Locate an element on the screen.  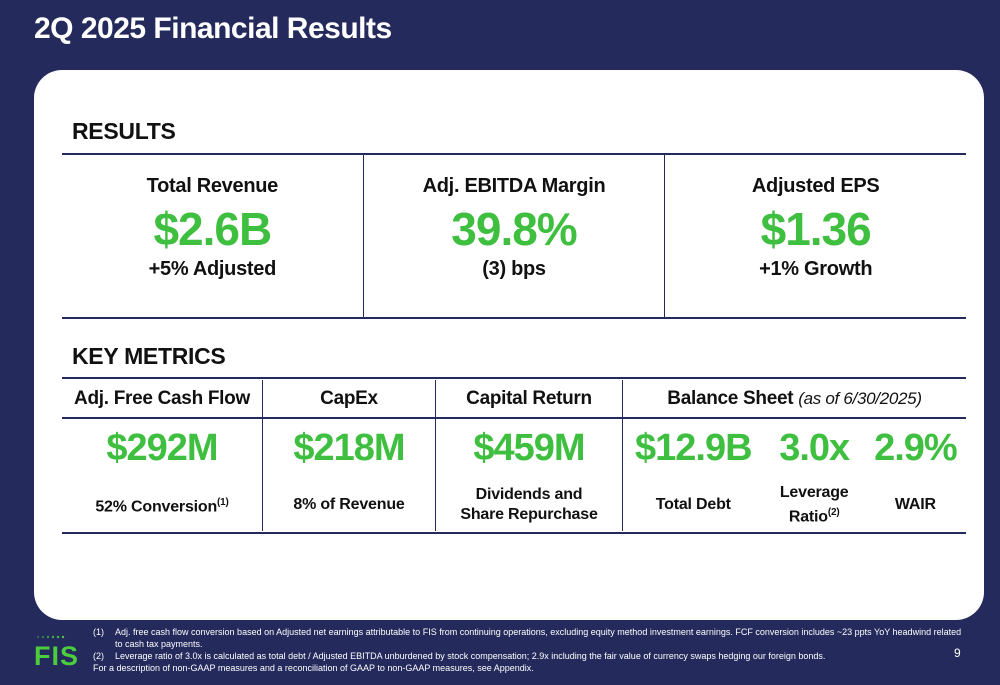
key-metrics-heading: KEY METRICS is located at coordinates (149, 356).